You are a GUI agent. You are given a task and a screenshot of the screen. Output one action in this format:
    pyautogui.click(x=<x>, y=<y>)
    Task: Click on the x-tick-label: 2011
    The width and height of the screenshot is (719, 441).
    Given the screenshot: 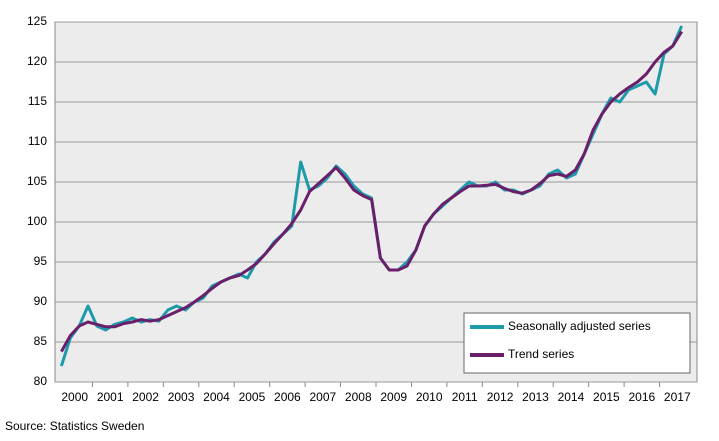 What is the action you would take?
    pyautogui.click(x=465, y=397)
    